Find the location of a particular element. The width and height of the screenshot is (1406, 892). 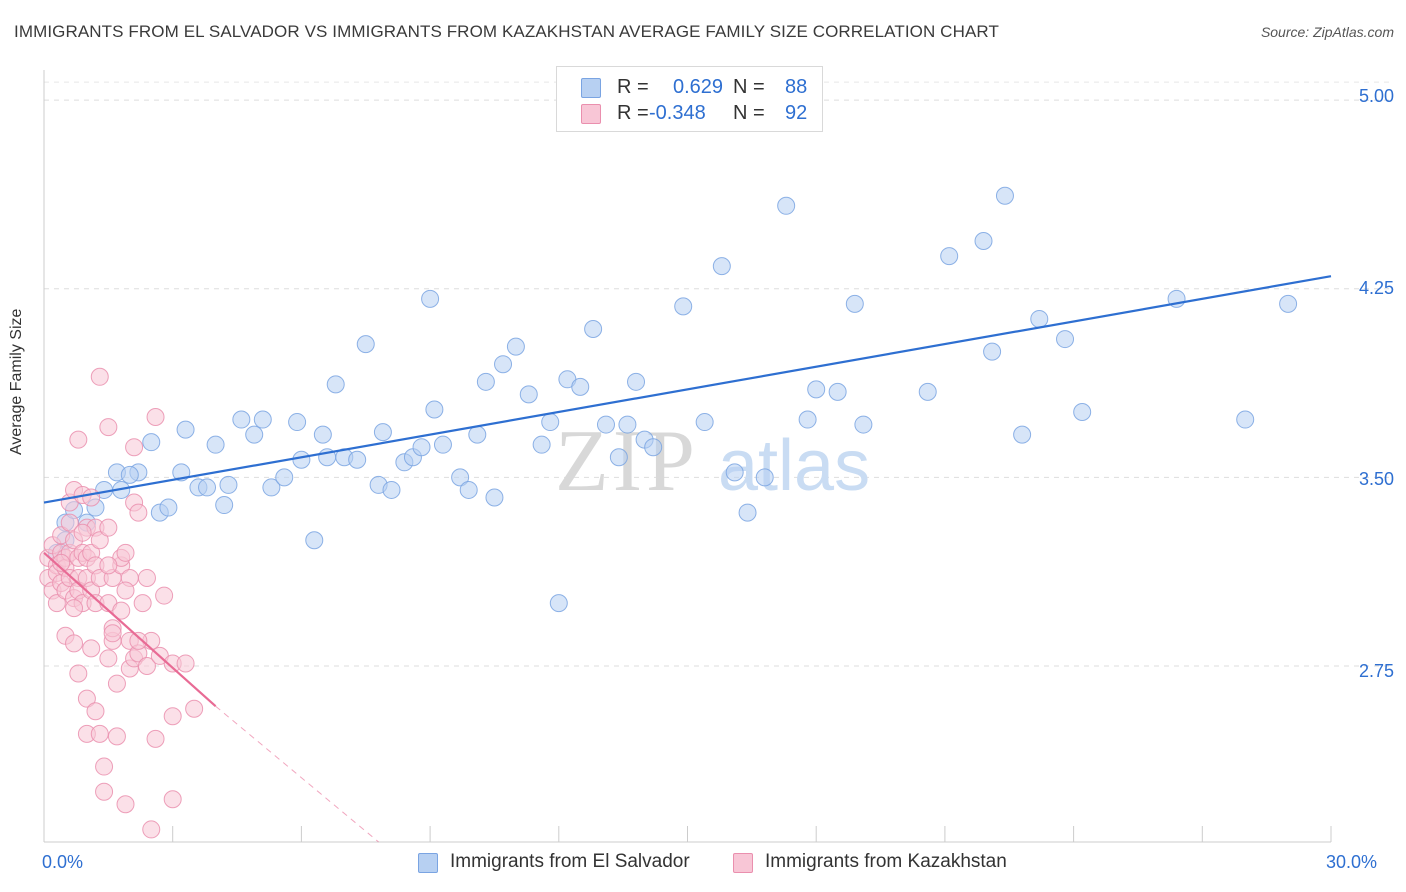

watermark-atlas: atlas is located at coordinates (794, 466).